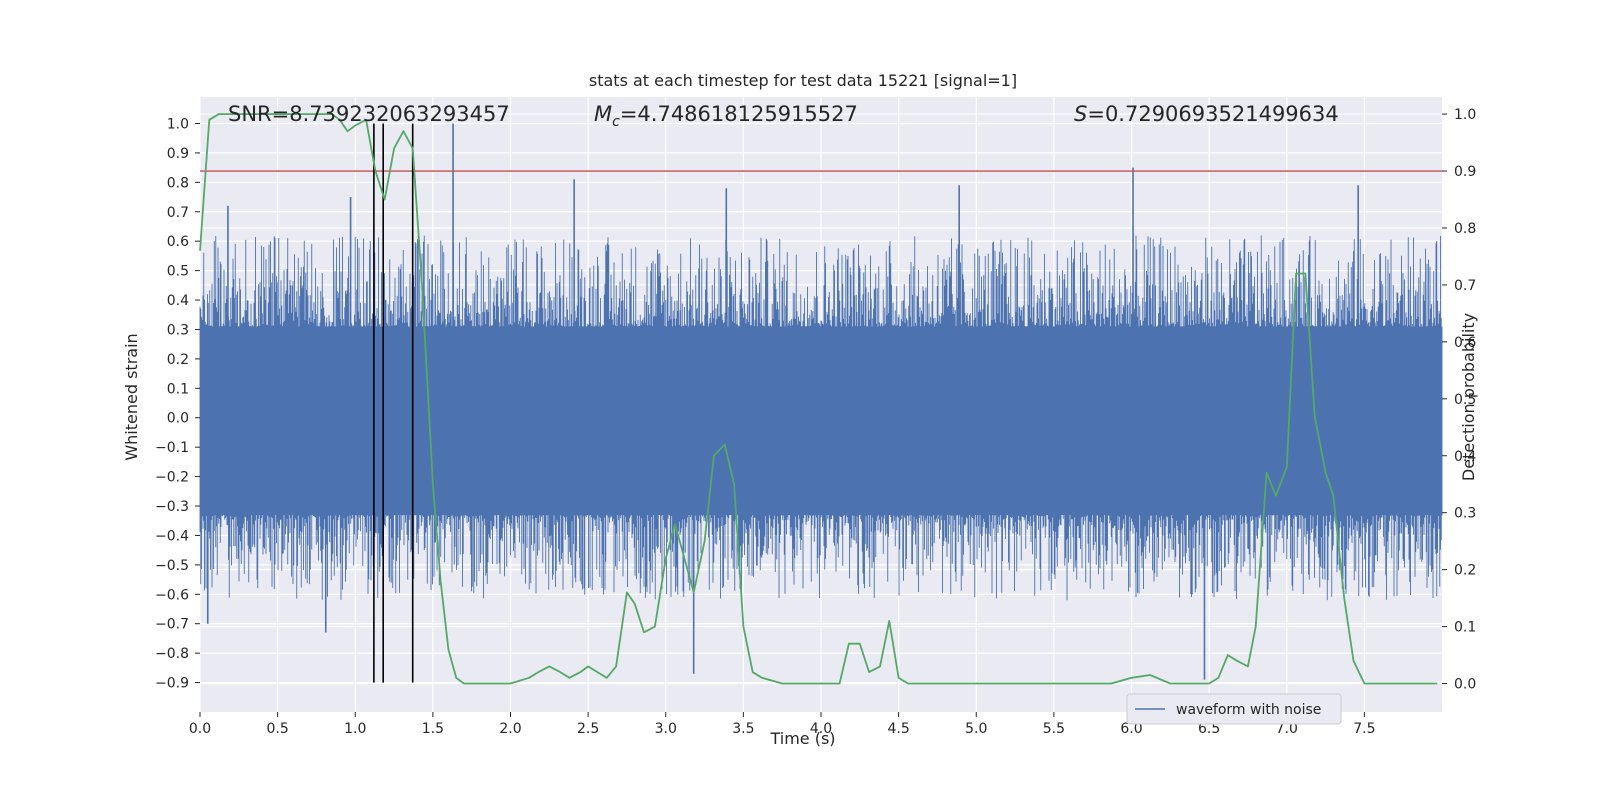  What do you see at coordinates (1465, 457) in the screenshot?
I see `y2-tick-label: 0.4` at bounding box center [1465, 457].